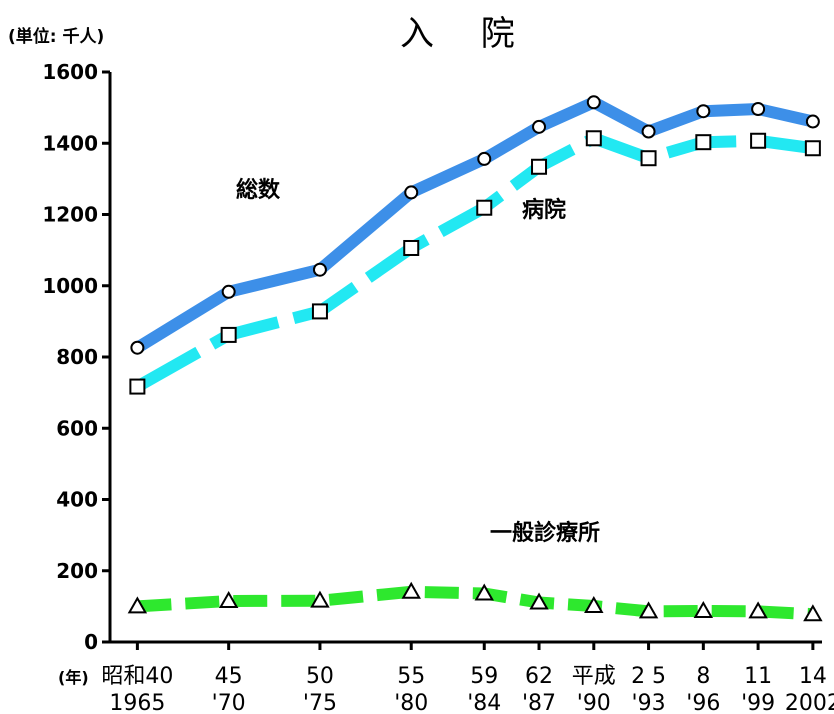  Describe the element at coordinates (813, 676) in the screenshot. I see `x-tick-label-era: 14` at that location.